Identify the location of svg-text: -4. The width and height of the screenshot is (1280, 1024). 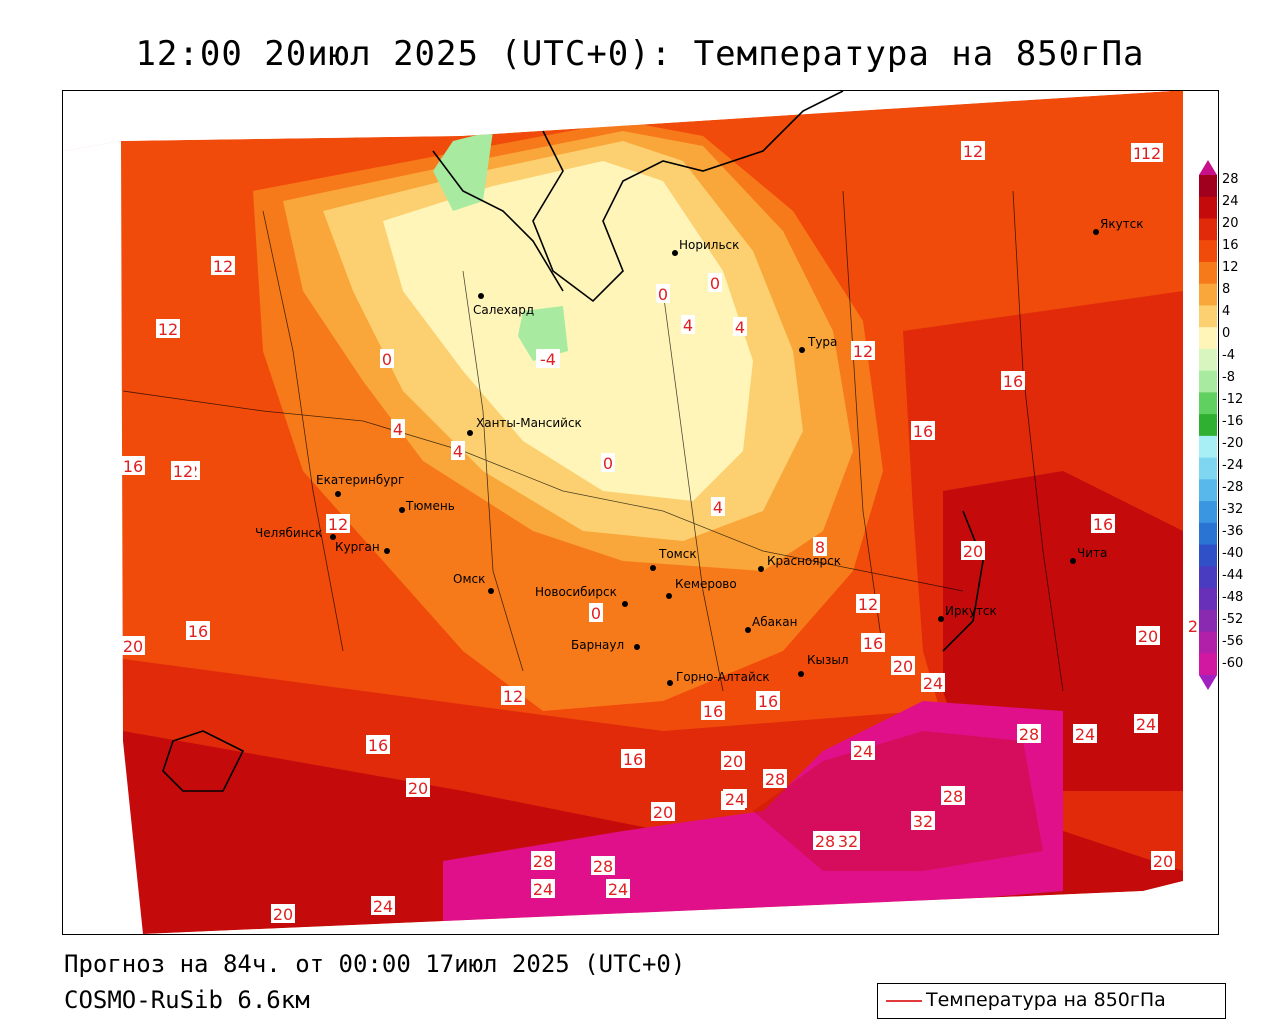
(548, 359).